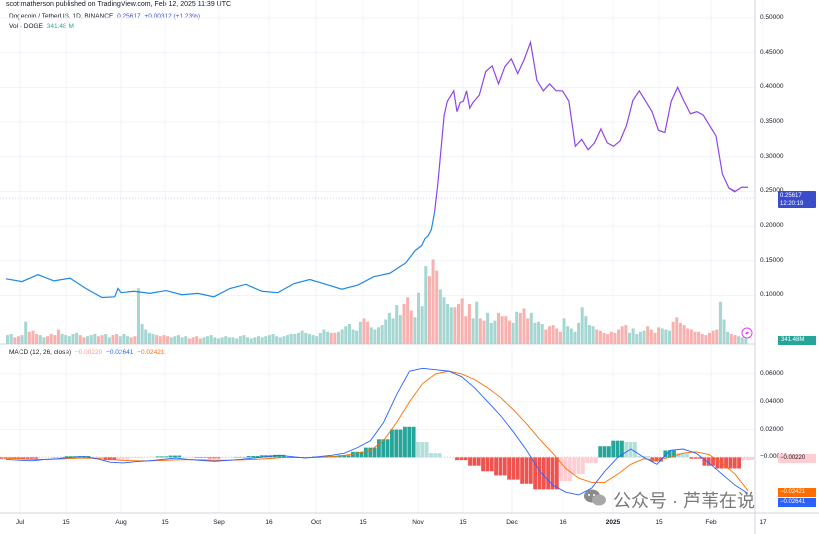 The width and height of the screenshot is (819, 534). What do you see at coordinates (595, 497) in the screenshot?
I see `wechat-icon` at bounding box center [595, 497].